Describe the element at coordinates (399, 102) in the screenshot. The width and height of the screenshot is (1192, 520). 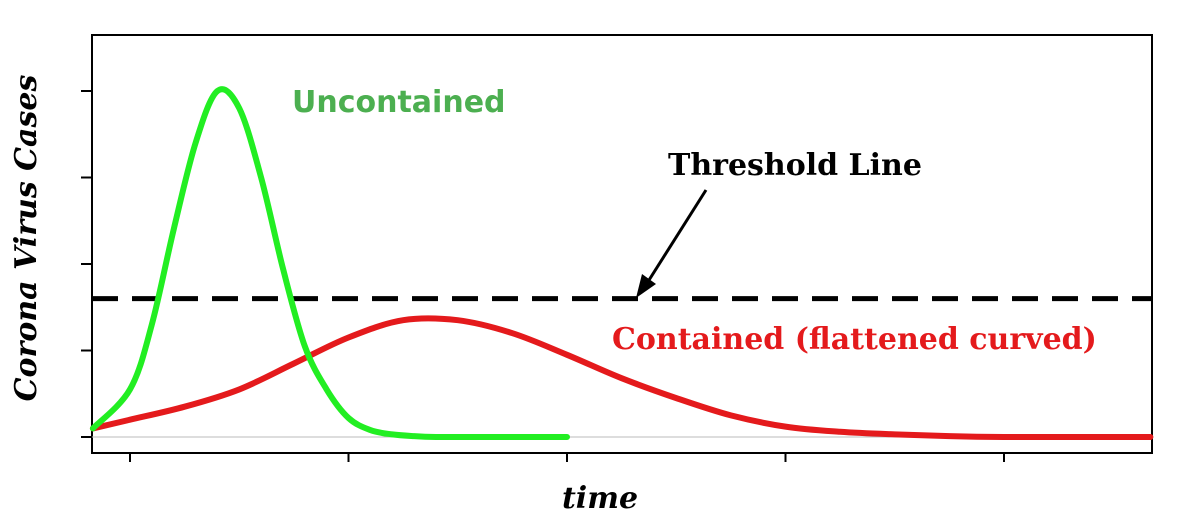
I see `series-label-uncontained: Uncontained` at that location.